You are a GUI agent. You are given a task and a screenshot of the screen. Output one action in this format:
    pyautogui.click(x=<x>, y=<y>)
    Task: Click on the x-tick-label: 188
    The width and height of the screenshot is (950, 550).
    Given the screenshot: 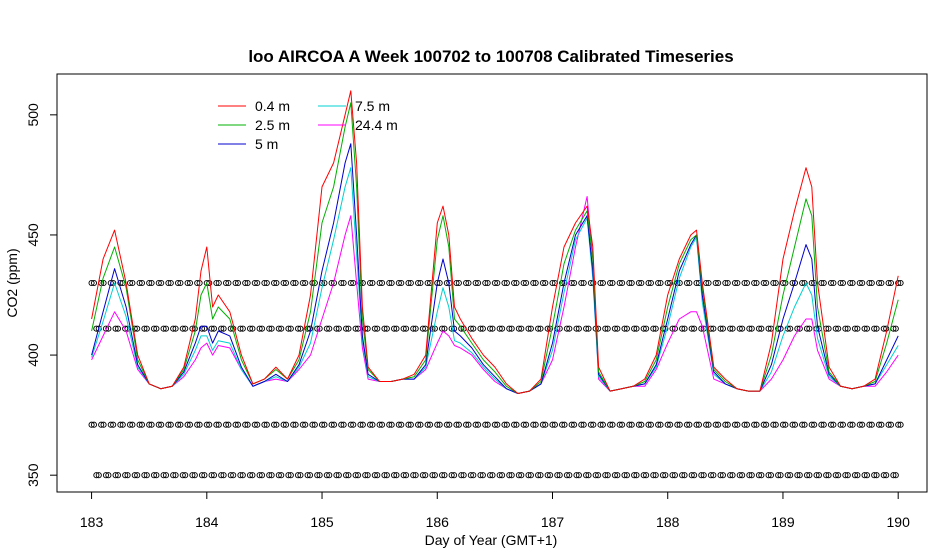 What is the action you would take?
    pyautogui.click(x=668, y=522)
    